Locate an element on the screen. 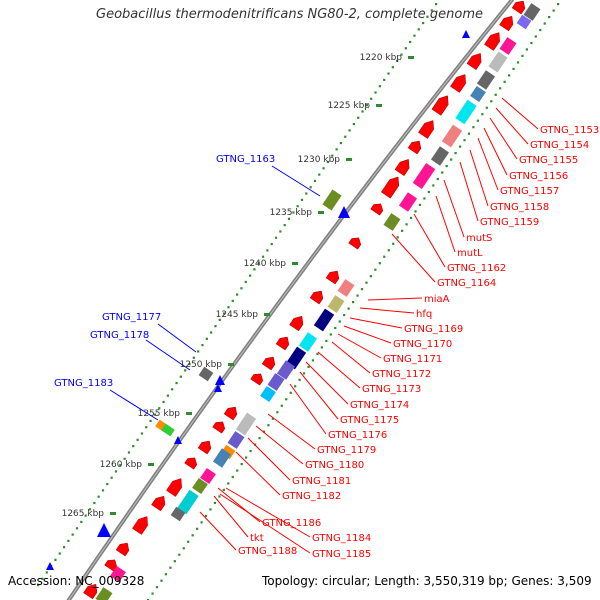 This screenshot has width=600, height=600. gene-label: GTNG_1157 is located at coordinates (529, 191).